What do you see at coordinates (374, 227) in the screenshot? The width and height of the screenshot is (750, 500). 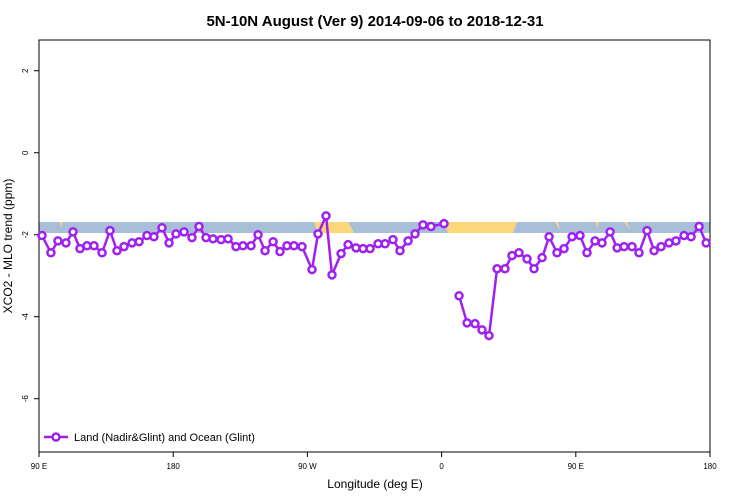 I see `land-ocean-band` at bounding box center [374, 227].